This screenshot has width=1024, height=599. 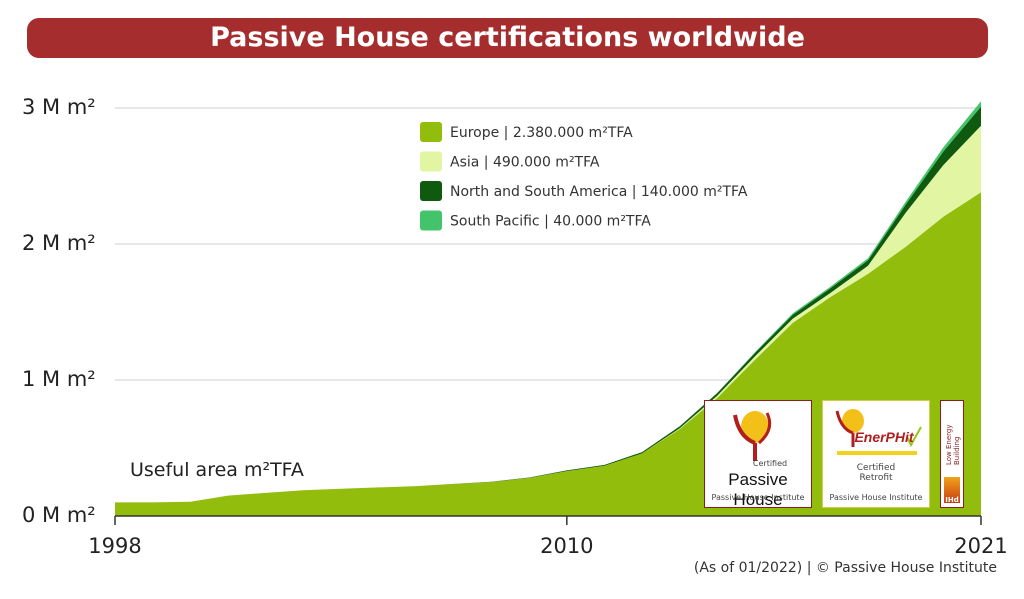 I want to click on legend-swatch-americas, so click(x=431, y=191).